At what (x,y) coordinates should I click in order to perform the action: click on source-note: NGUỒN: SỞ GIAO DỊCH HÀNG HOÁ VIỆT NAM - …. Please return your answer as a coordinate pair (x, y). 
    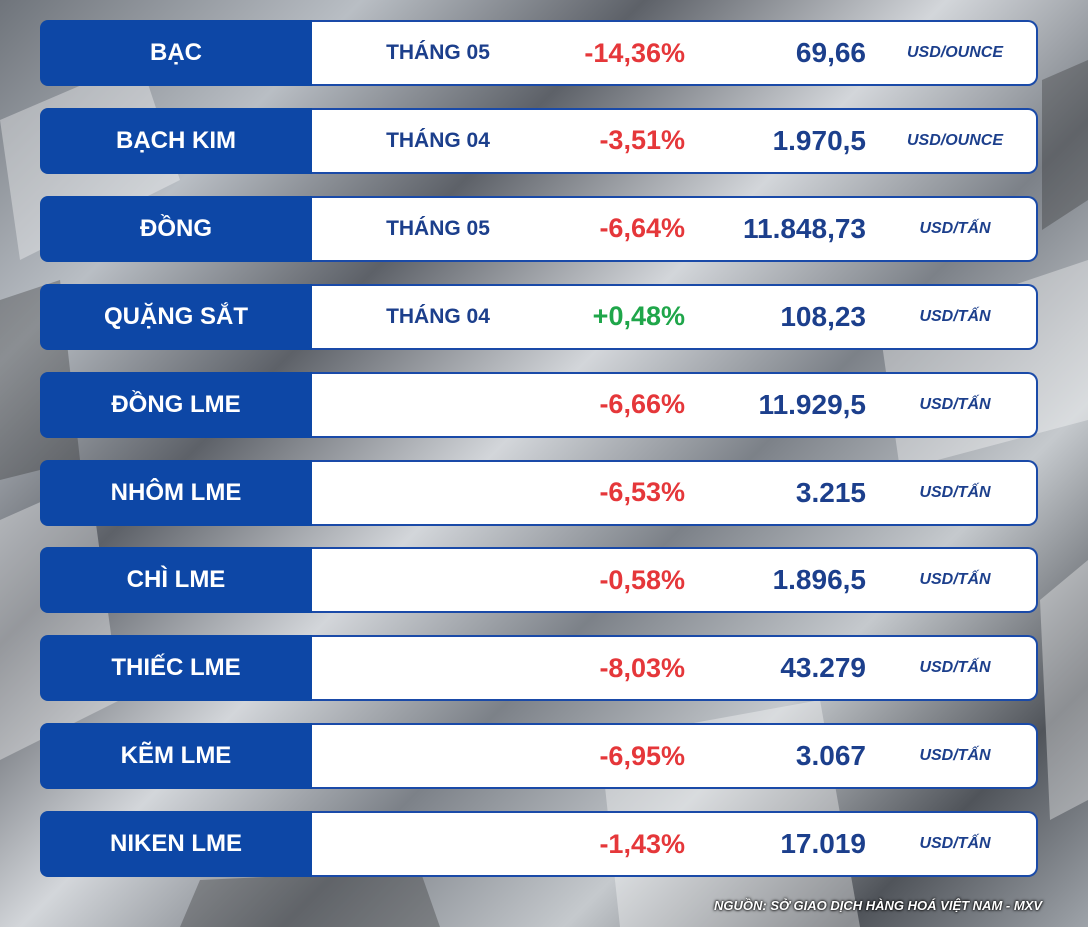
    Looking at the image, I should click on (878, 905).